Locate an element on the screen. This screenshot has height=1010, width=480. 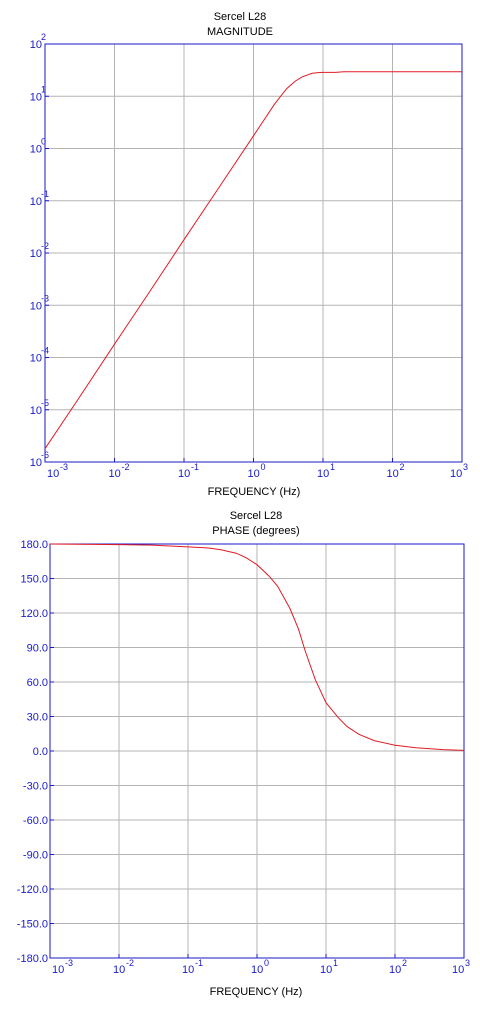
phase-y-tick-label: -120.0 is located at coordinates (32, 890).